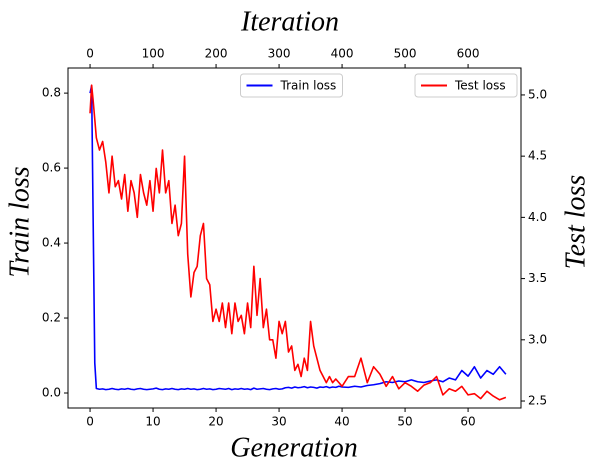 The image size is (597, 472). Describe the element at coordinates (216, 54) in the screenshot. I see `x2-tick-label: 200` at that location.